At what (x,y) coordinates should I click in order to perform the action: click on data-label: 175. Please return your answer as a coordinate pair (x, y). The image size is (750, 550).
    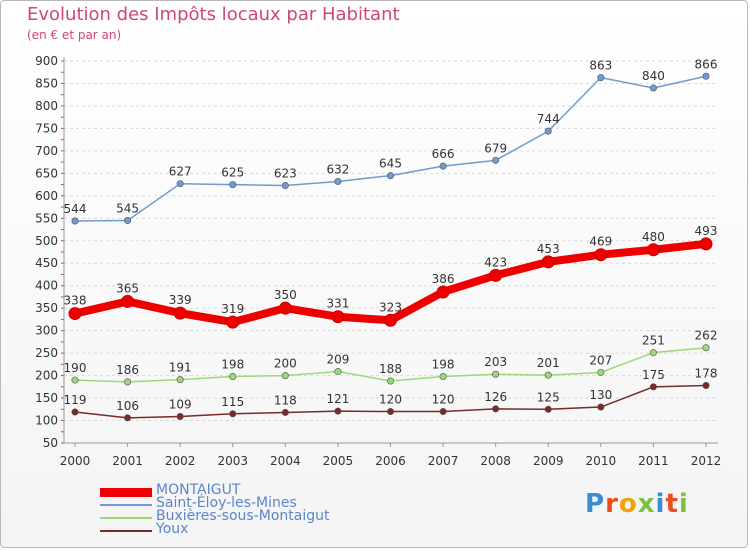
    Looking at the image, I should click on (653, 375).